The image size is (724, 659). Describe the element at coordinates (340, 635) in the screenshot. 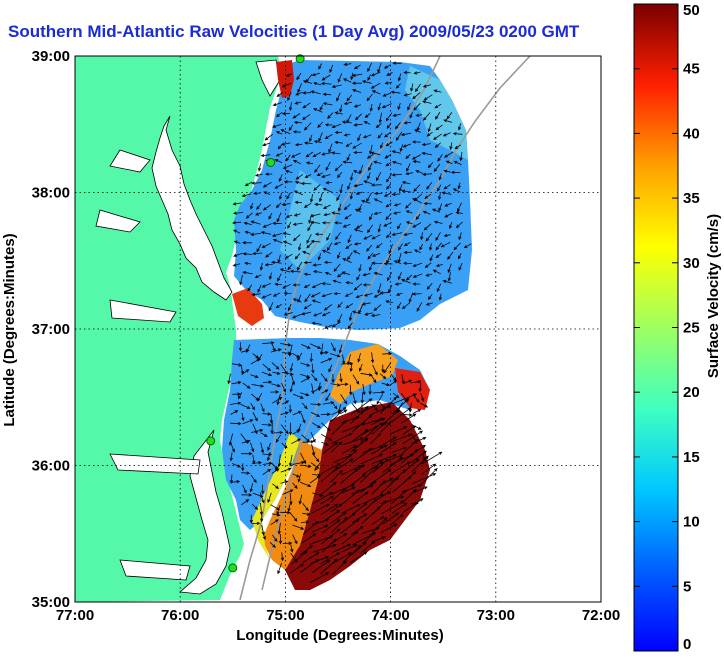

I see `x-axis-label: Longitude (Degrees:Minutes)` at that location.